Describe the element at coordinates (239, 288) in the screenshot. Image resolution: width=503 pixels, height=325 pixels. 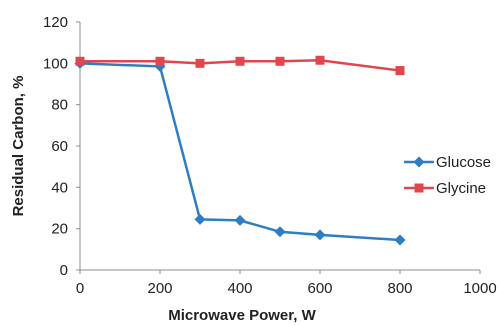
I see `x-tick-label: 400` at that location.